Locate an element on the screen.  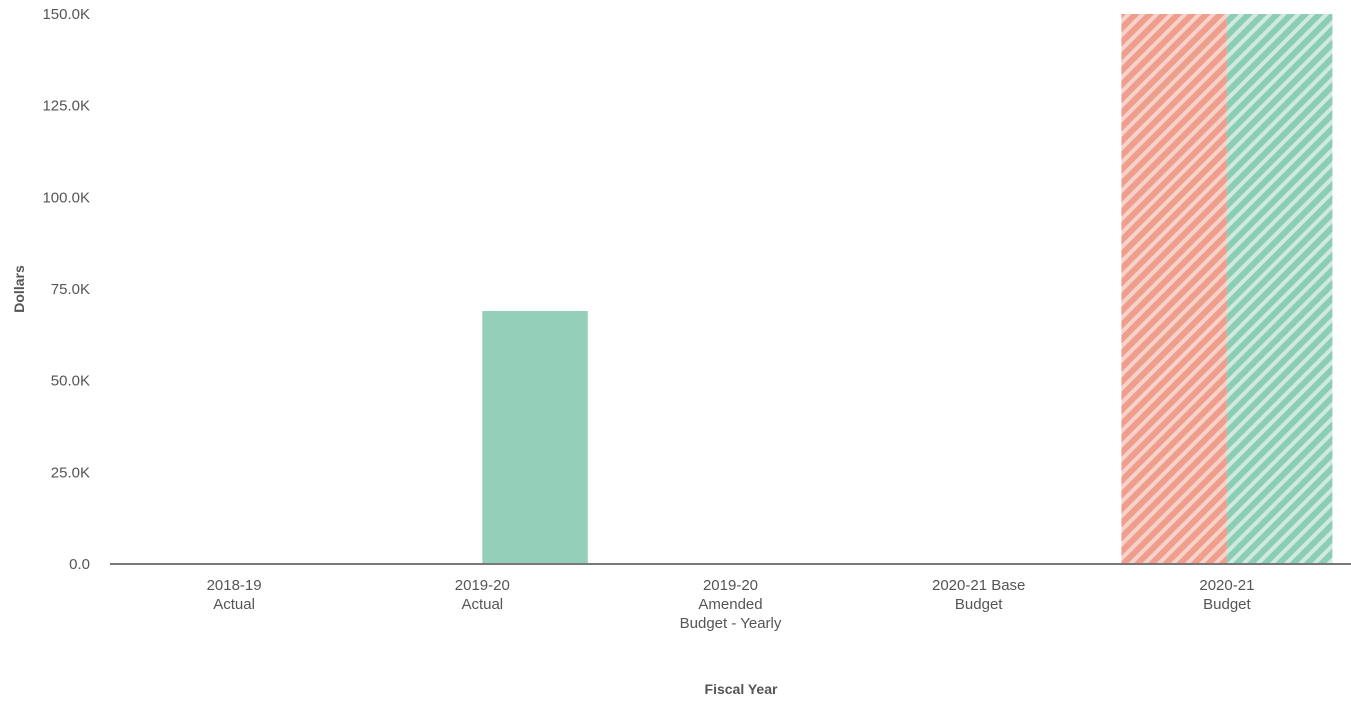
y-axis-ticks: 0.0 25.0K 50.0K 75.0K 100.0K 125.0K 150.0K is located at coordinates (66, 289).